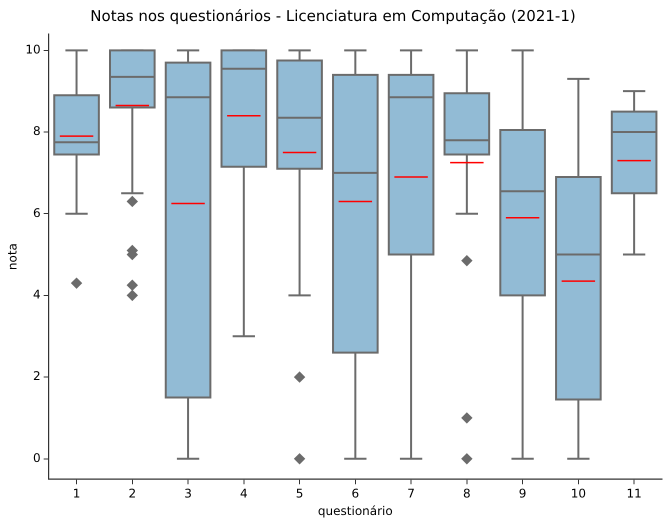 The width and height of the screenshot is (670, 521). What do you see at coordinates (356, 493) in the screenshot?
I see `x-tick-label: 6` at bounding box center [356, 493].